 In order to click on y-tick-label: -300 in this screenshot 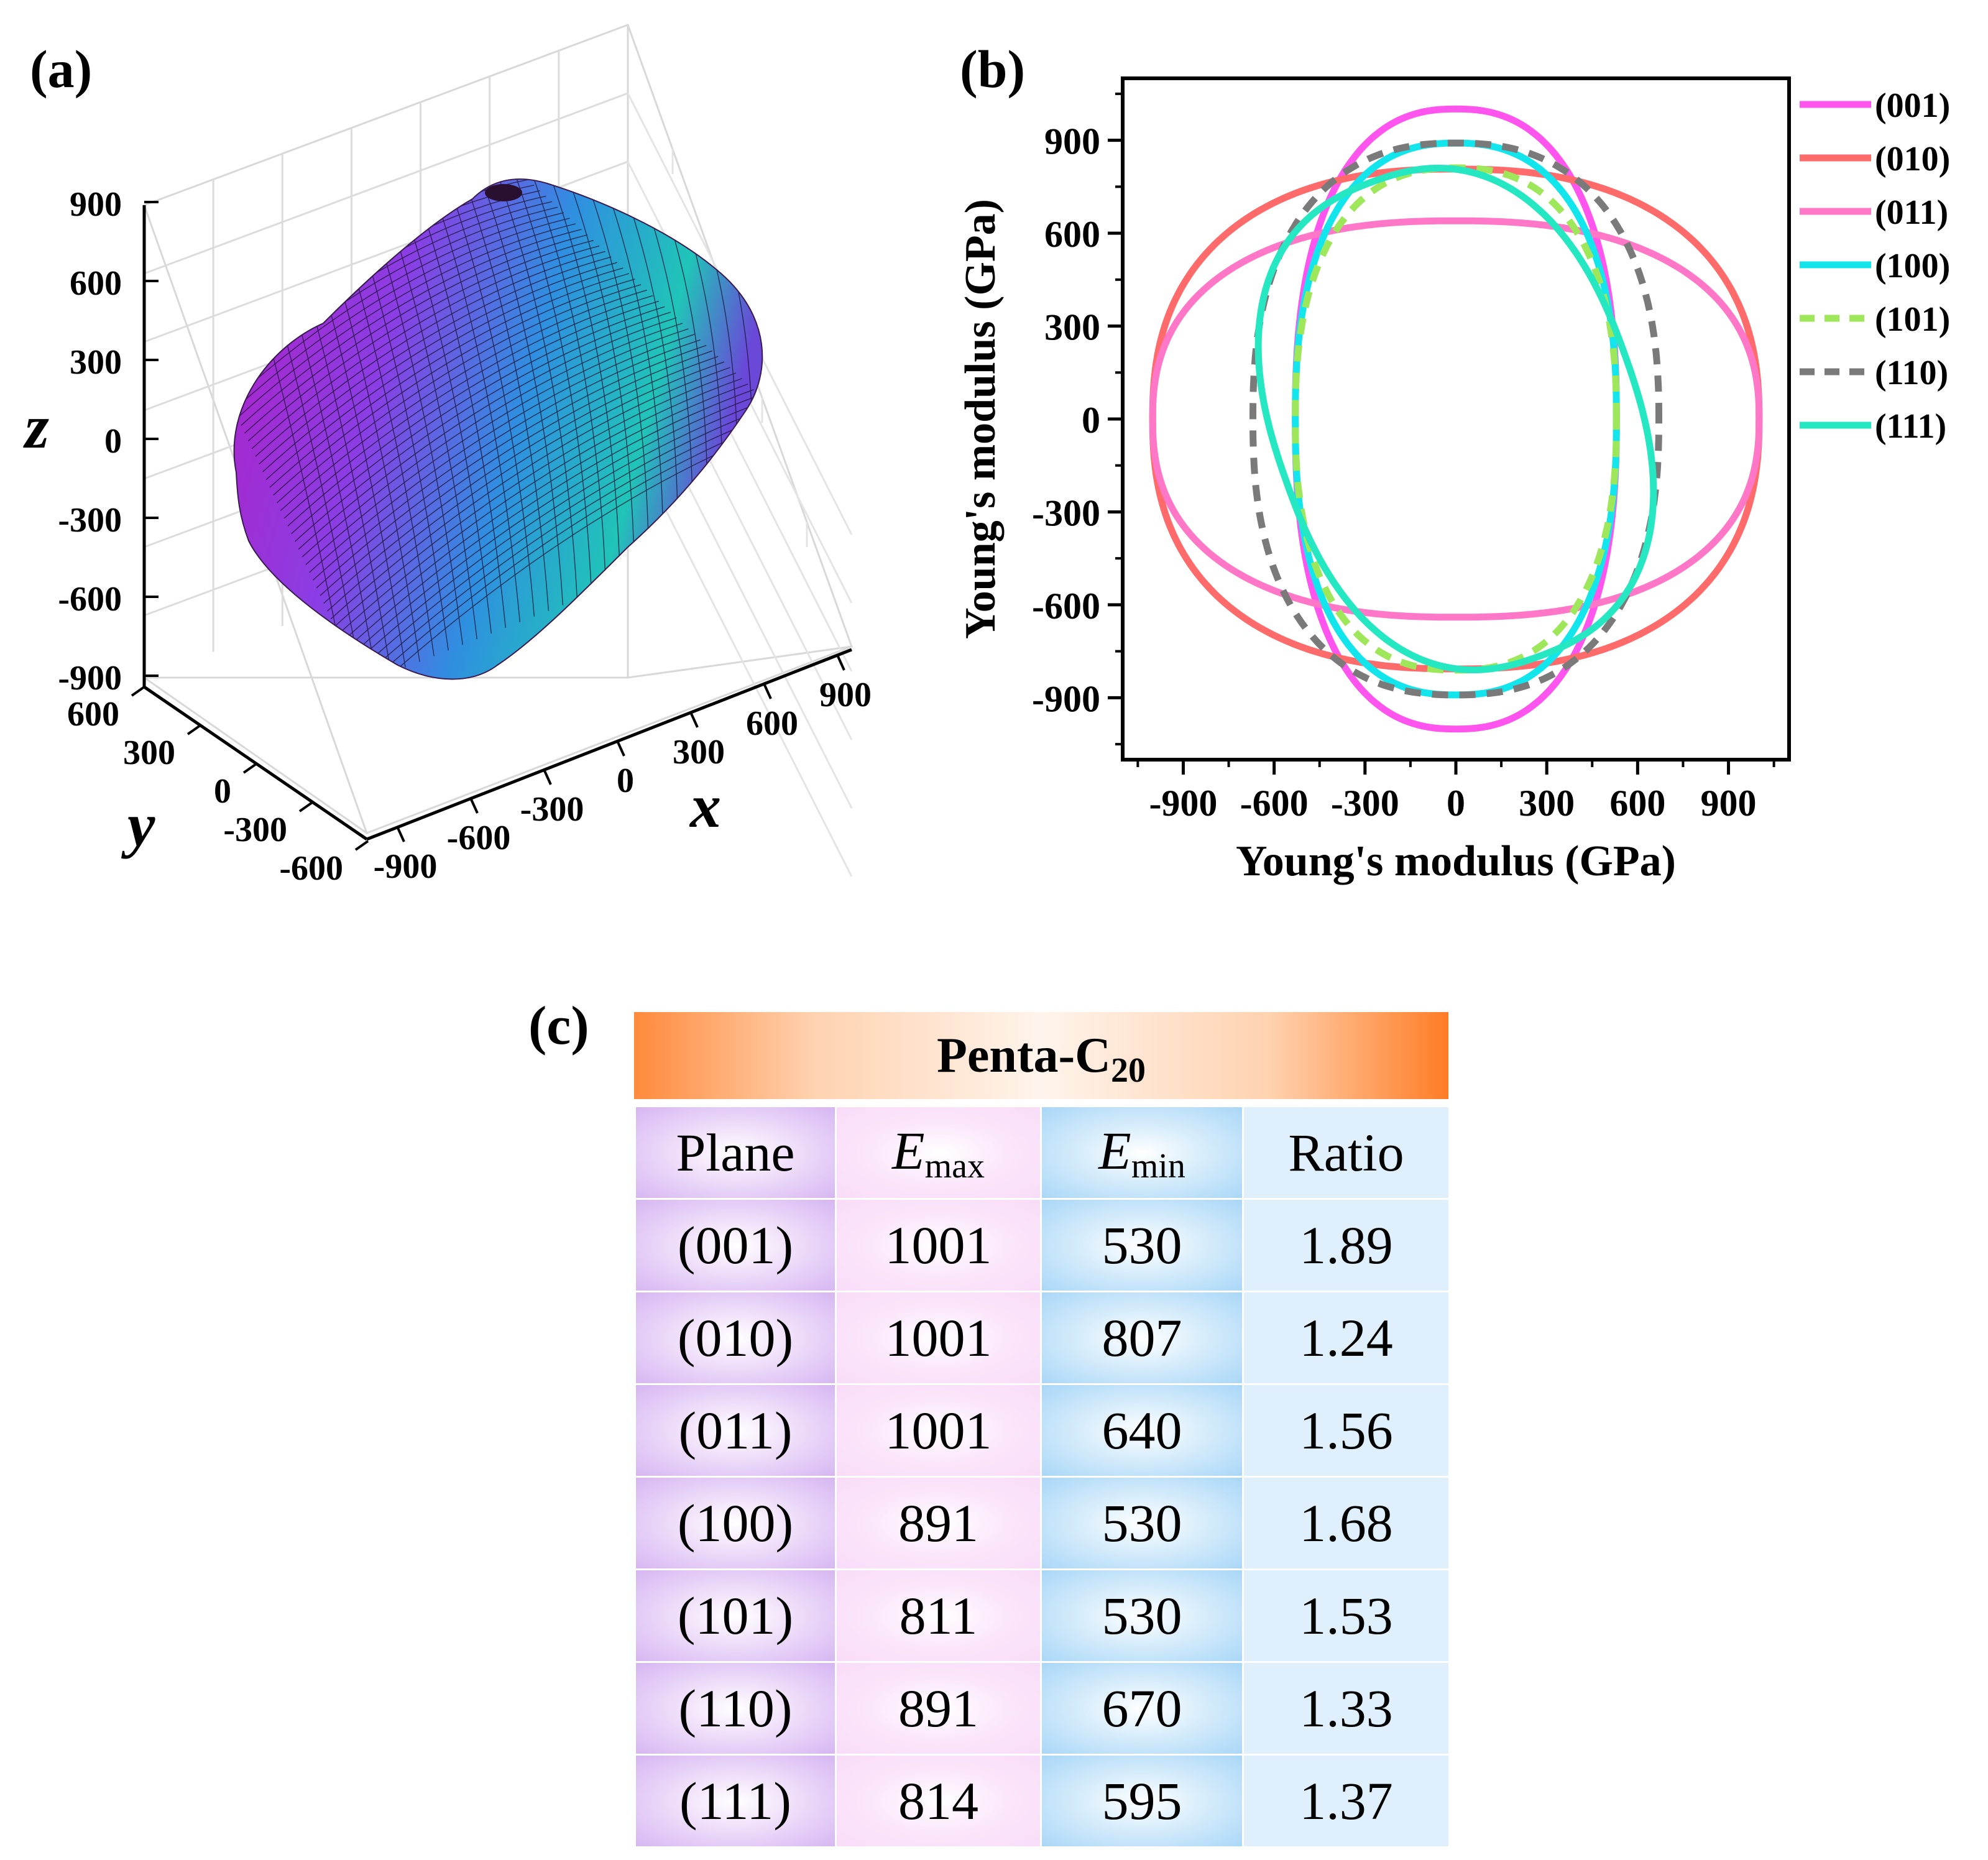, I will do `click(1066, 512)`.